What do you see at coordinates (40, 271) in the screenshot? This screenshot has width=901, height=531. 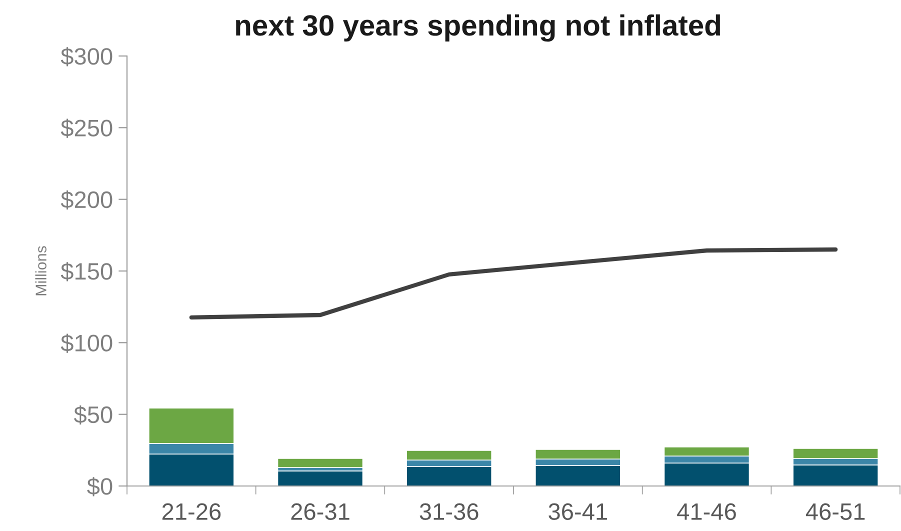 I see `y-axis-title: Millions` at bounding box center [40, 271].